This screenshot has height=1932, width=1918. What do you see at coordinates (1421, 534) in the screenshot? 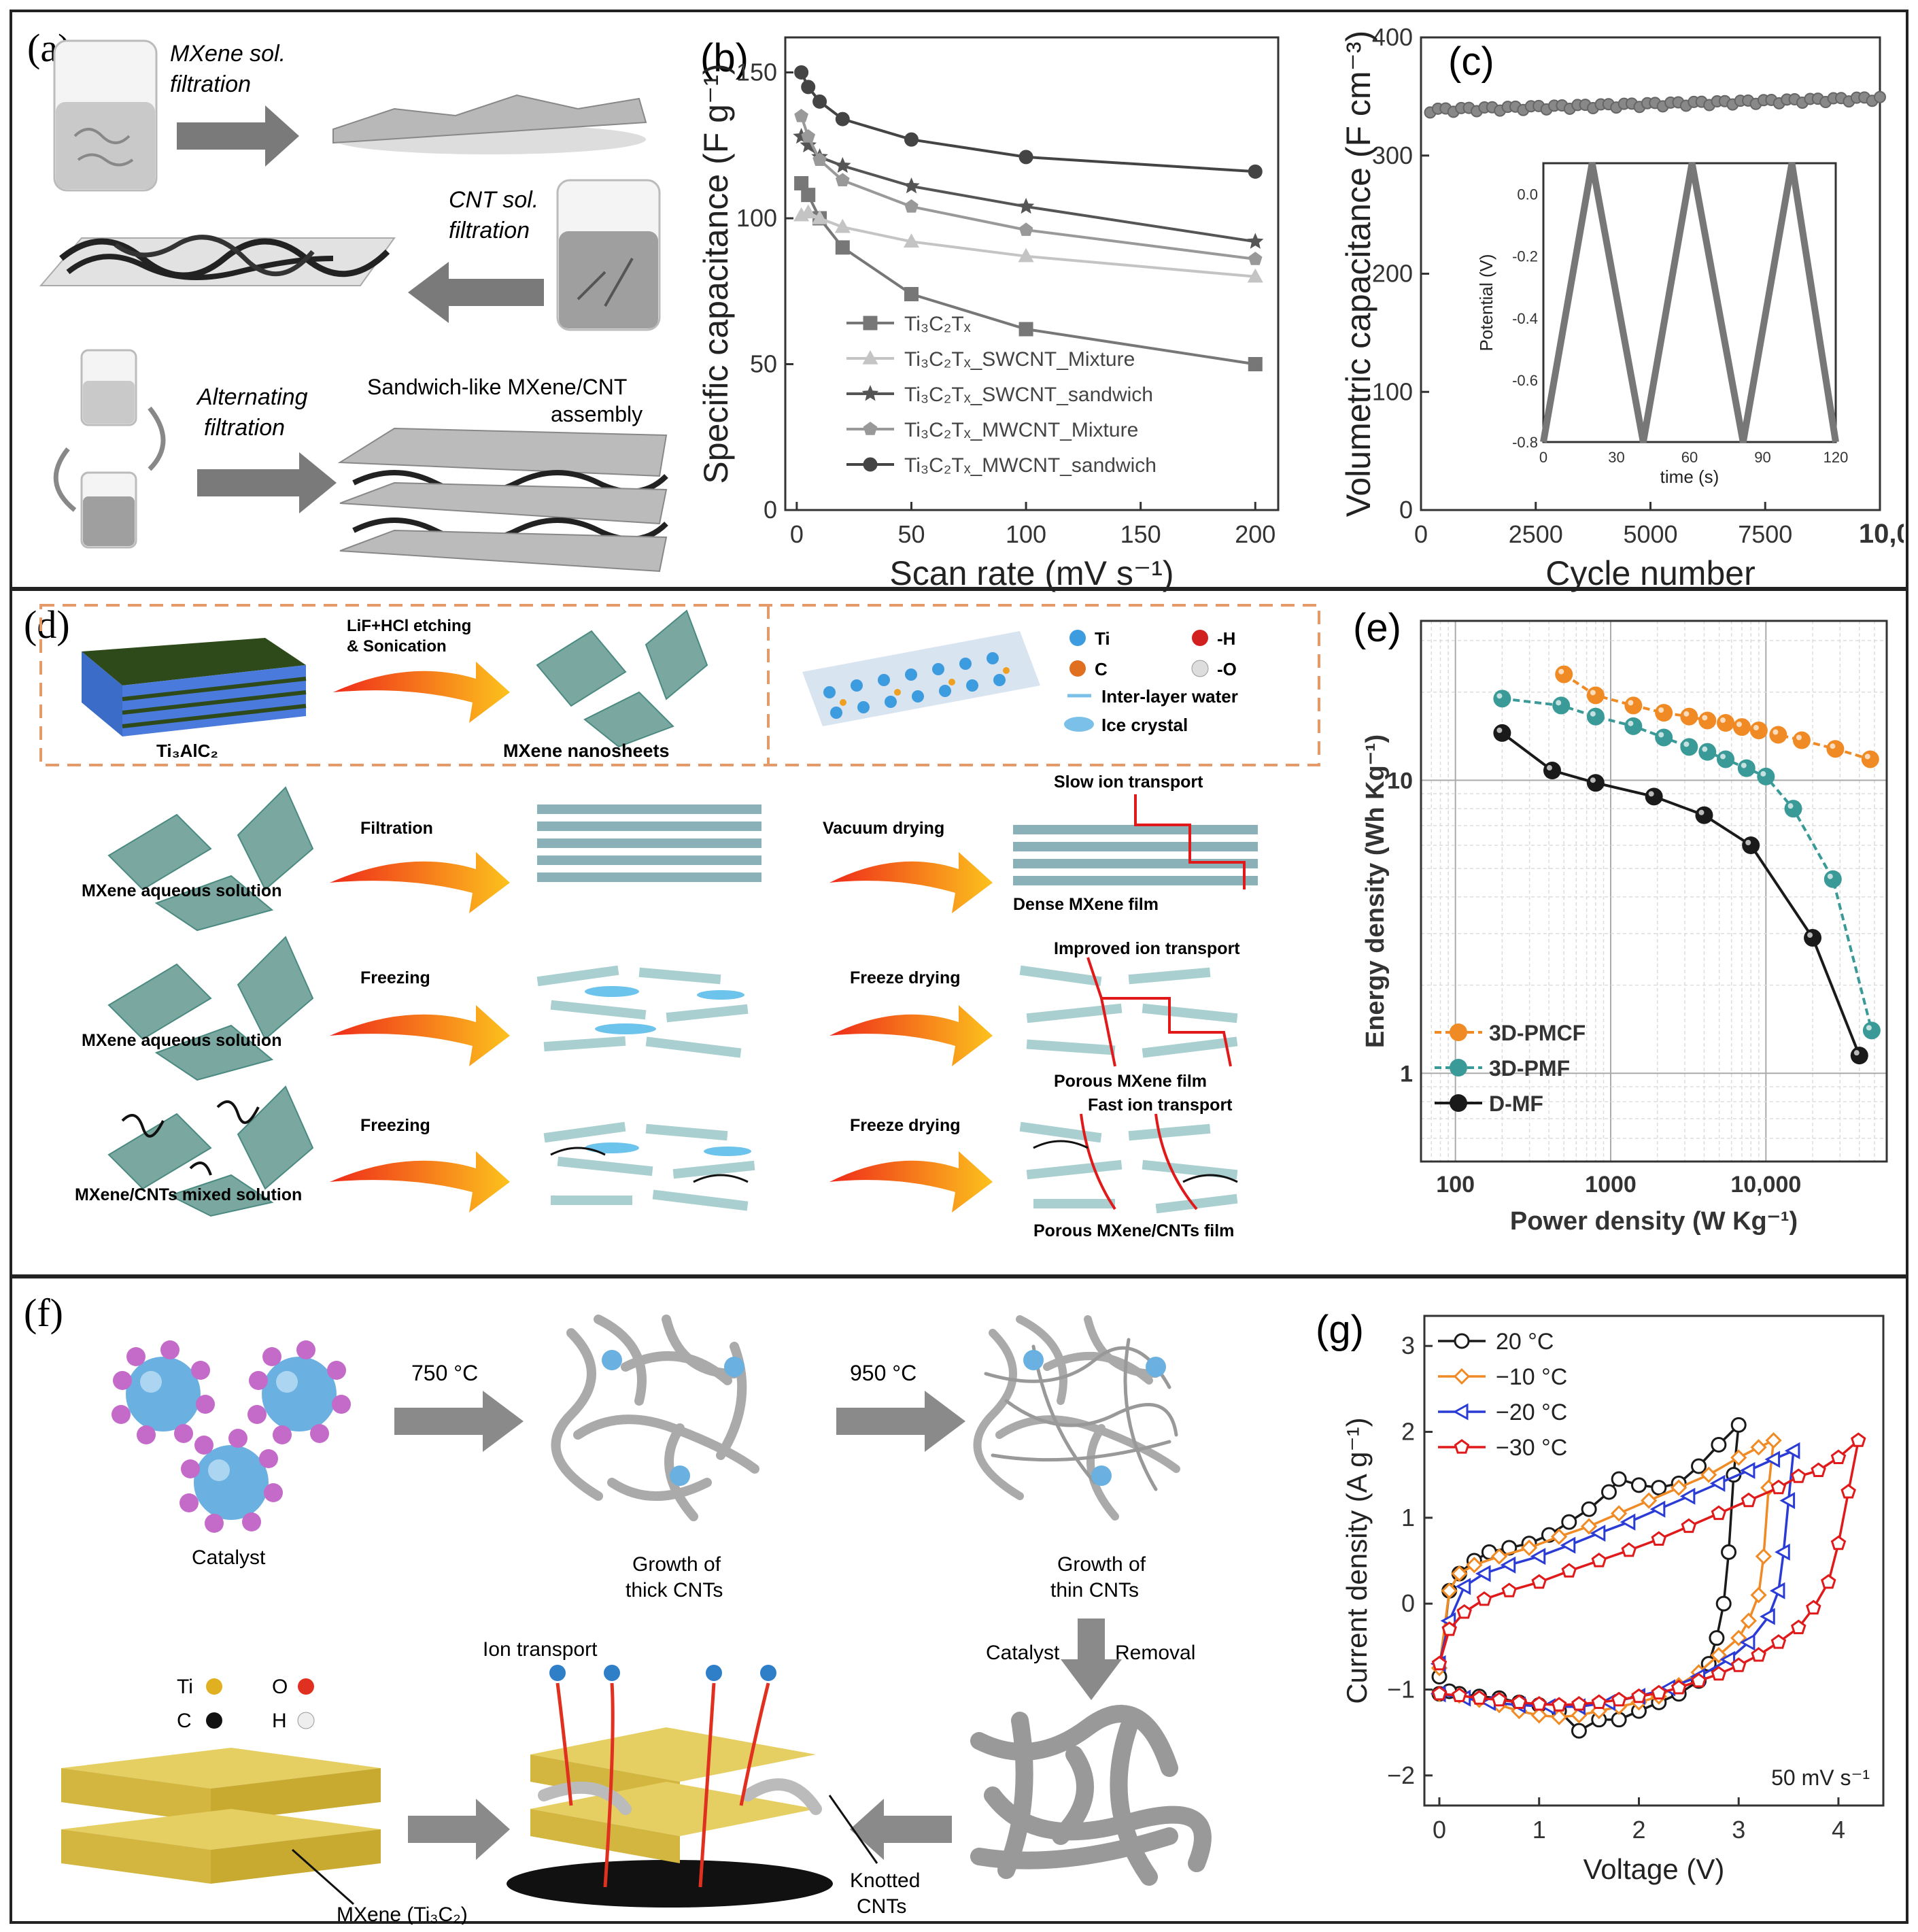
I see `x-tick-label: 0` at bounding box center [1421, 534].